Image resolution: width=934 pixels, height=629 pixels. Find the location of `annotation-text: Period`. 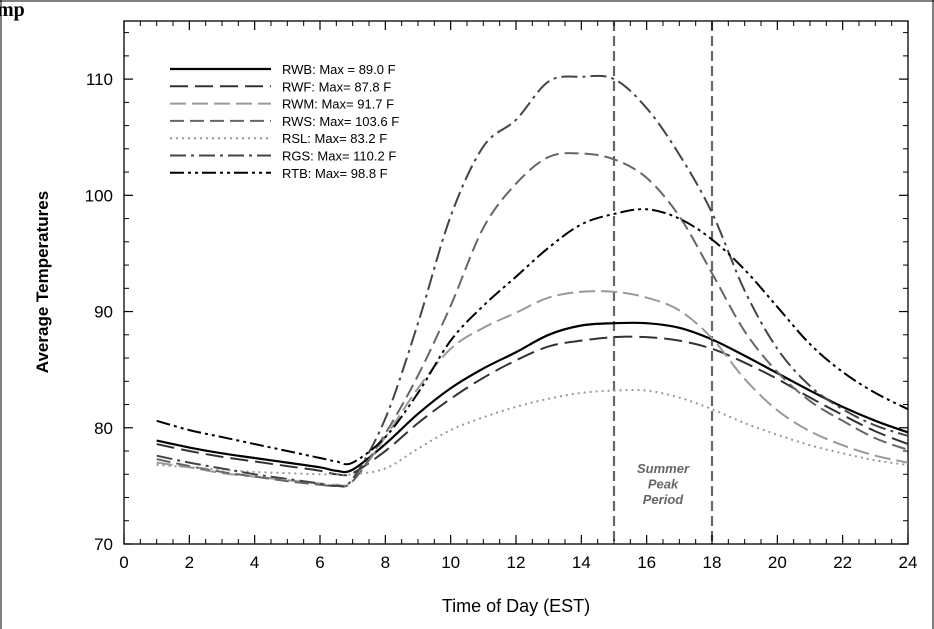

annotation-text: Period is located at coordinates (664, 499).